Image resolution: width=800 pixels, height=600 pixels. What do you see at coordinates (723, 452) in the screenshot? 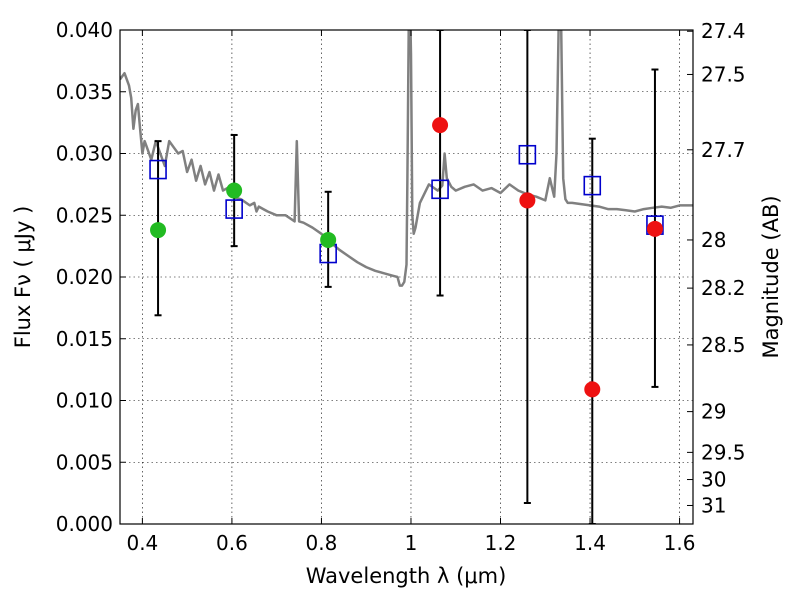
I see `magnitude-tick-label: 29.5` at bounding box center [723, 452].